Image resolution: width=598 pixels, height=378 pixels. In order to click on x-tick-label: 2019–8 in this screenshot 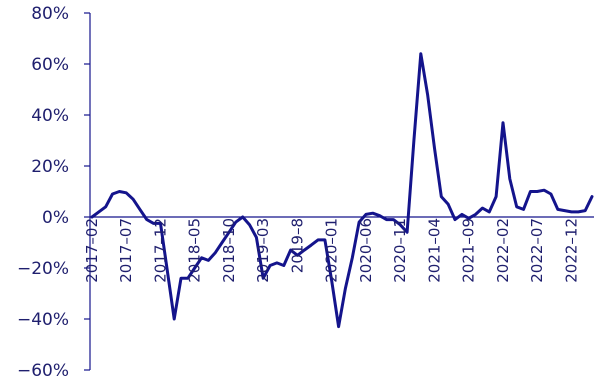, I will do `click(298, 245)`.